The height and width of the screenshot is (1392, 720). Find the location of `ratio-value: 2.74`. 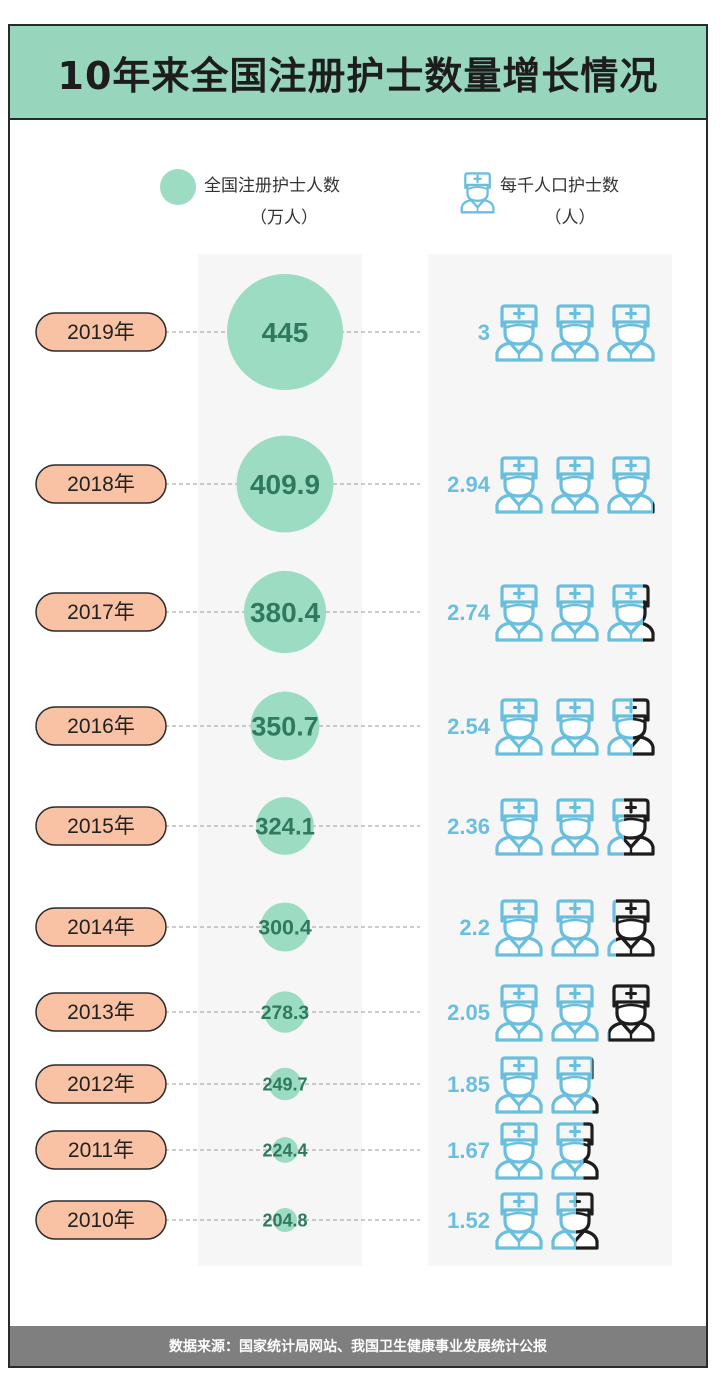

ratio-value: 2.74 is located at coordinates (469, 612).